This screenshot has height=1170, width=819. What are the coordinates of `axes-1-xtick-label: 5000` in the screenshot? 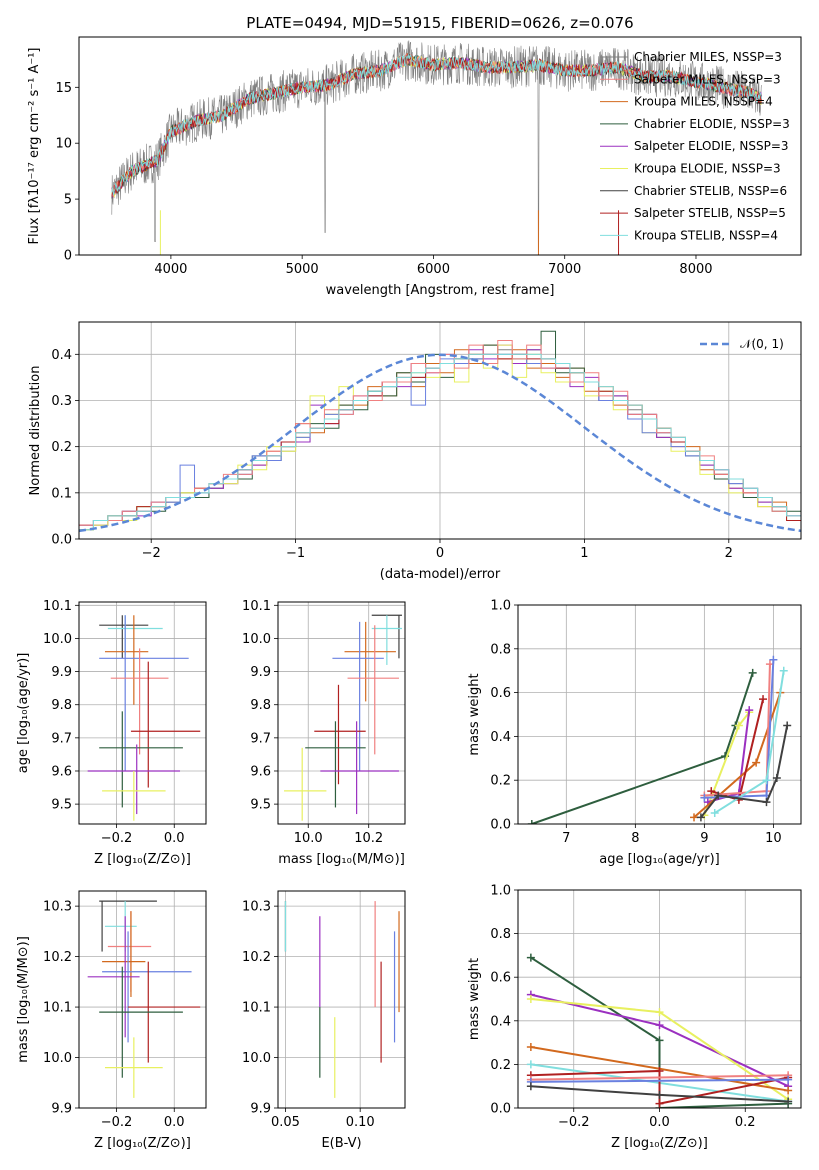 It's located at (302, 269).